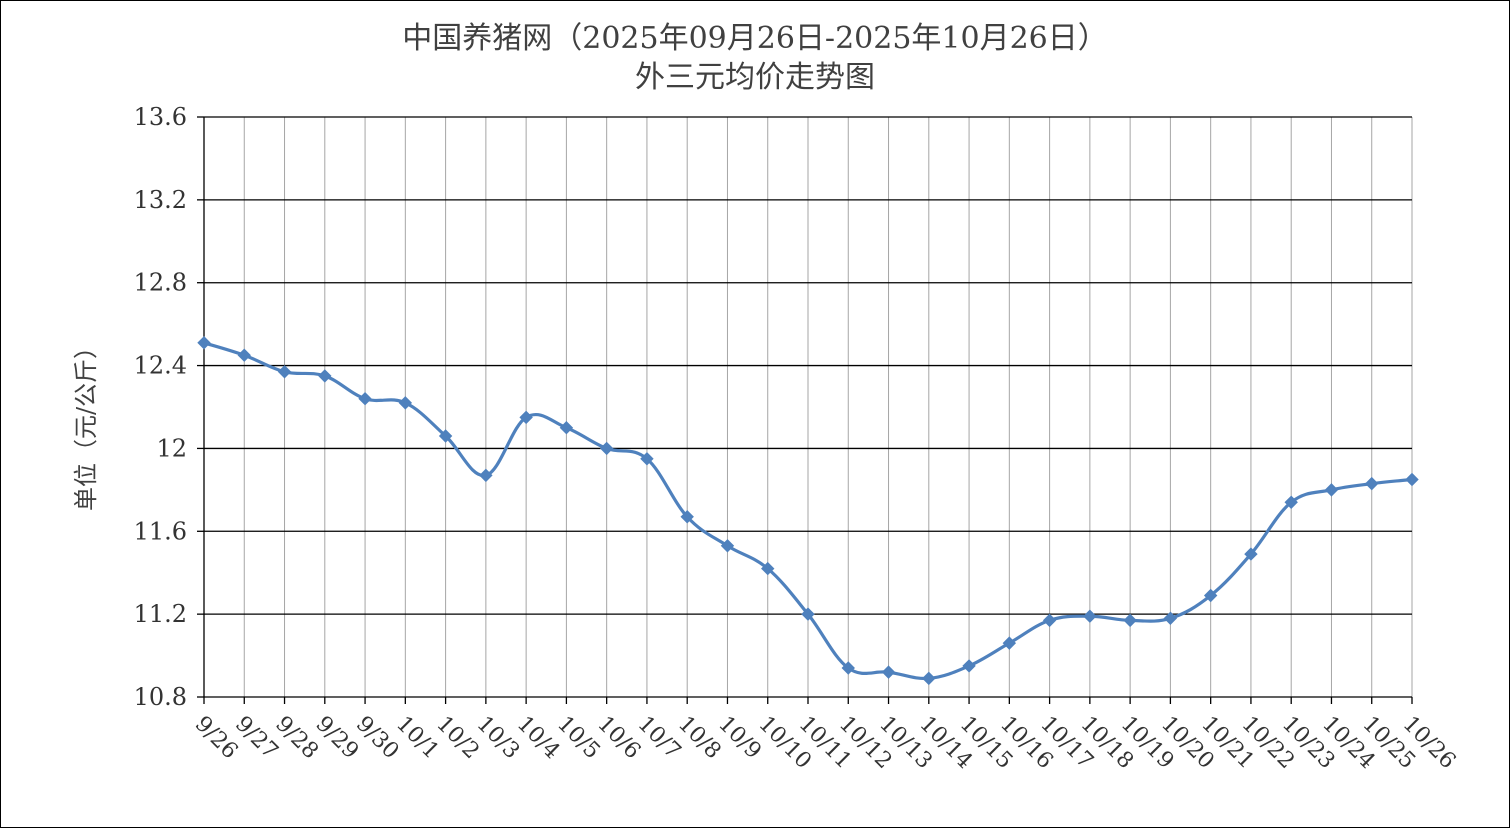 Image resolution: width=1510 pixels, height=832 pixels. I want to click on y-tick-label: 11.6, so click(160, 531).